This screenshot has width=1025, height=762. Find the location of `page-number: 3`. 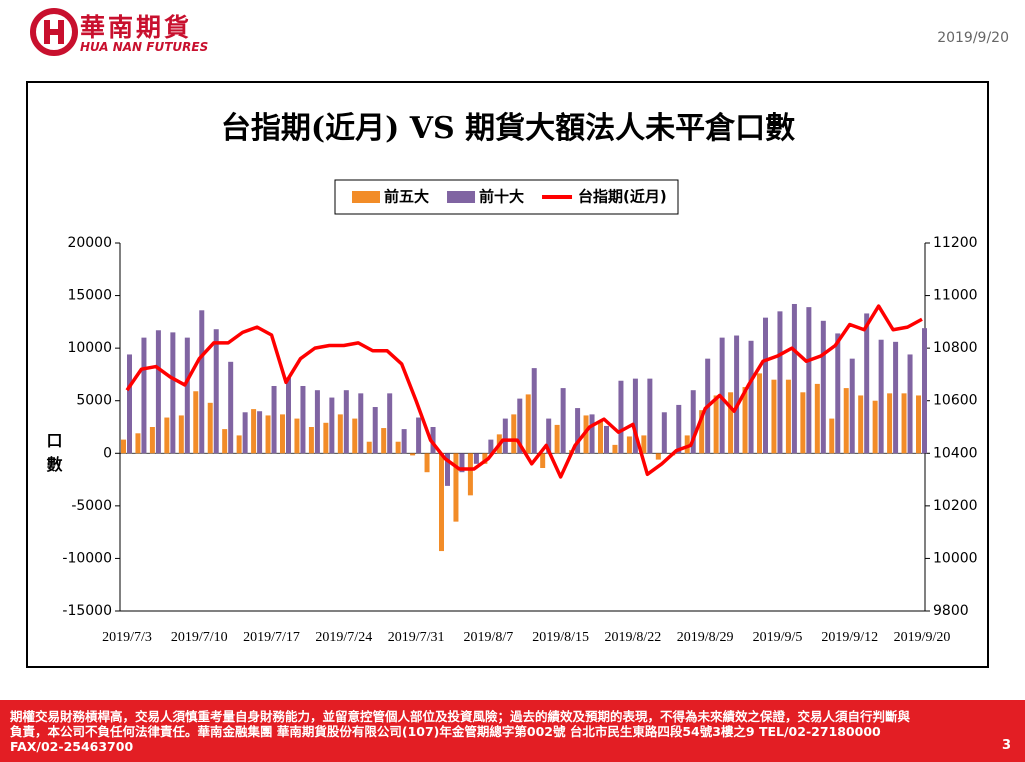

page-number: 3 is located at coordinates (1006, 745).